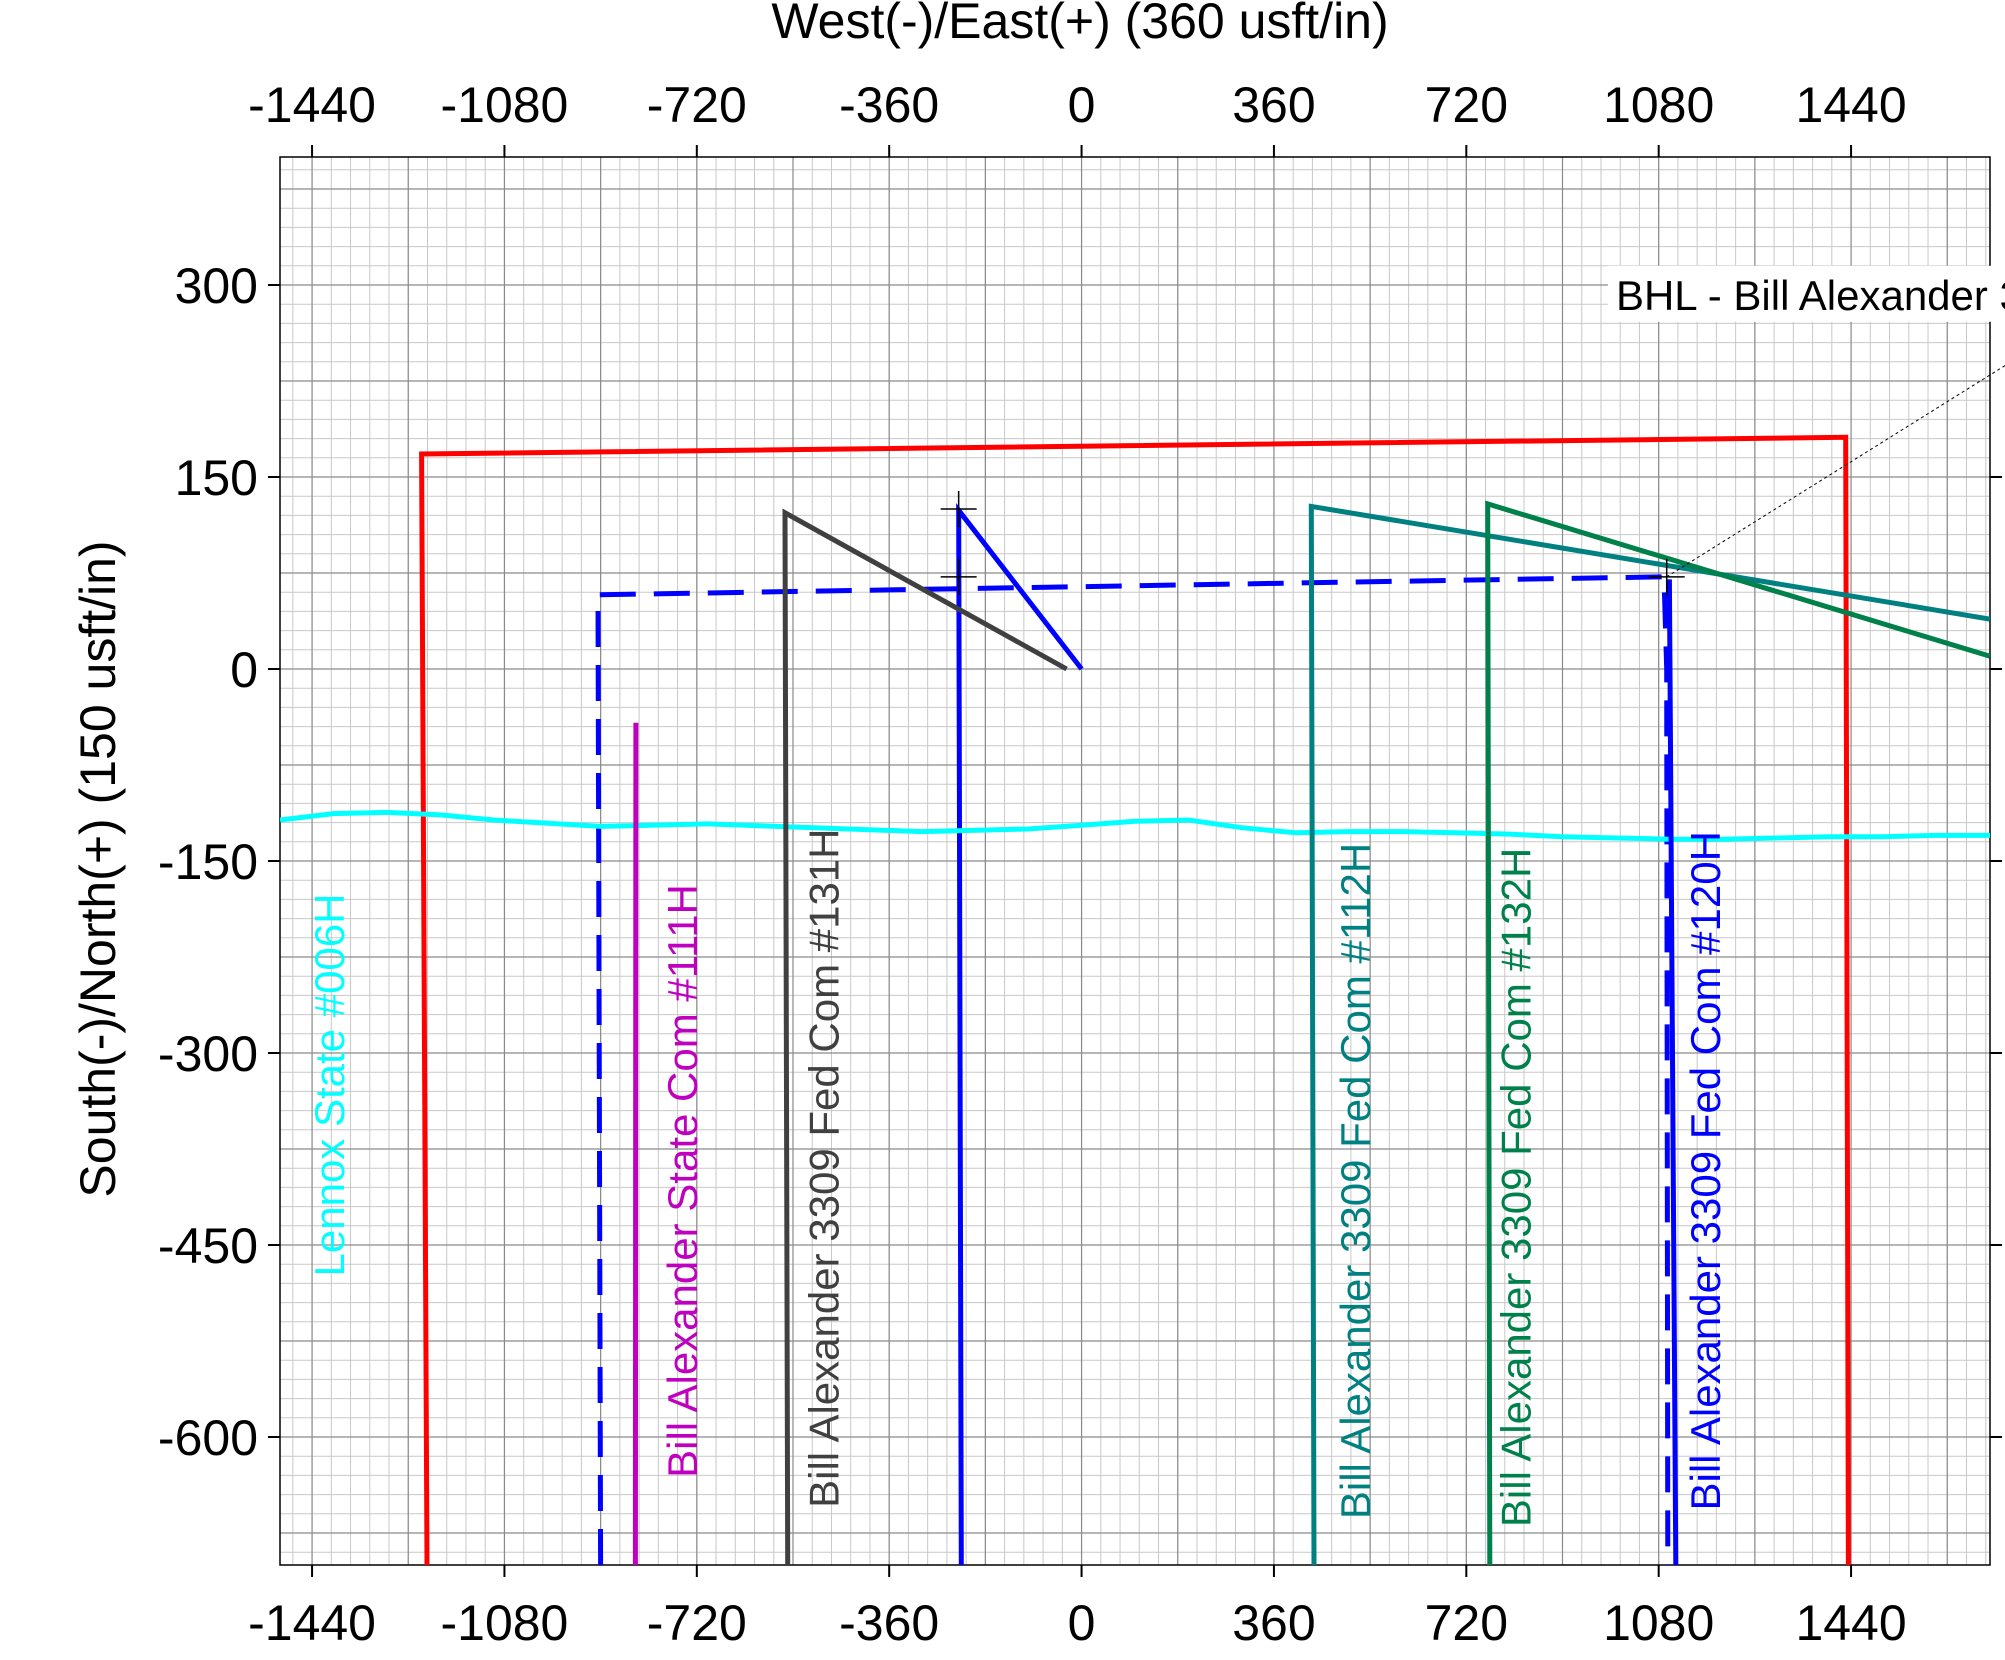  What do you see at coordinates (1850, 105) in the screenshot?
I see `x-tick-label-top: 1440` at bounding box center [1850, 105].